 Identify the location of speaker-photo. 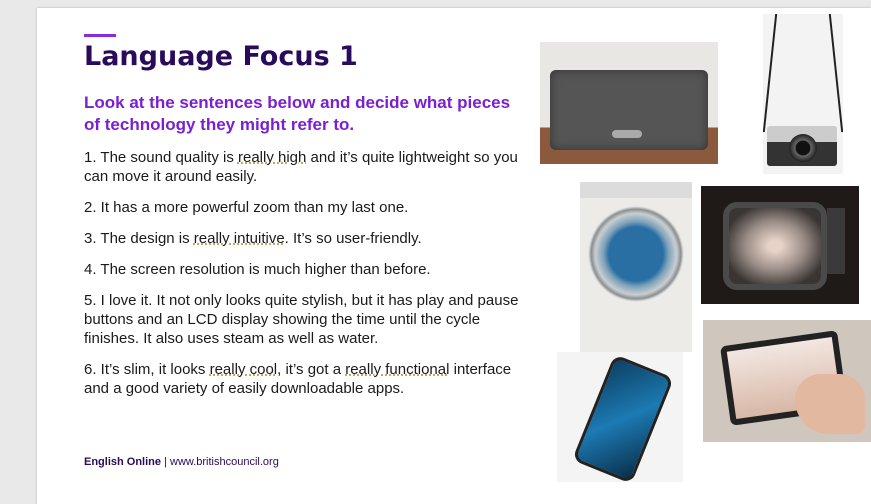
(629, 103).